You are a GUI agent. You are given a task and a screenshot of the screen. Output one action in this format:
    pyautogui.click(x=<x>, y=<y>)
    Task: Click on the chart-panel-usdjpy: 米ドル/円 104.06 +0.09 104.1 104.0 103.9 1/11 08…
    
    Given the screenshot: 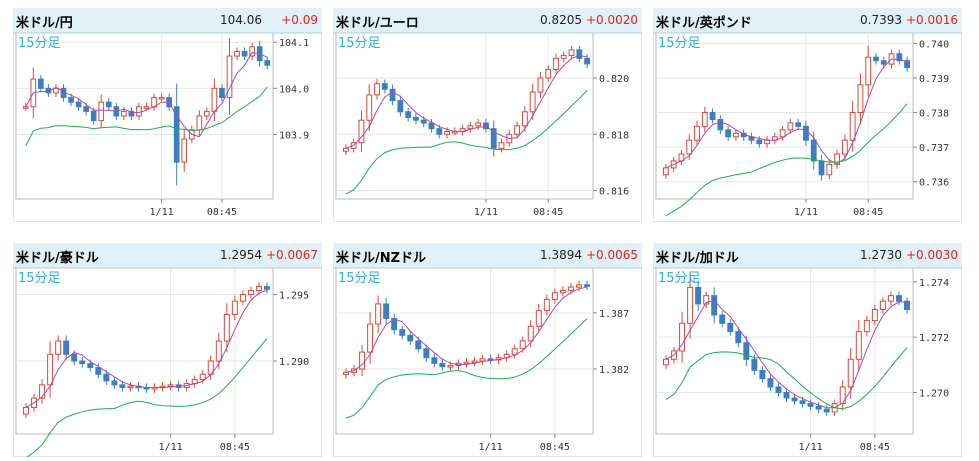 What is the action you would take?
    pyautogui.click(x=167, y=115)
    